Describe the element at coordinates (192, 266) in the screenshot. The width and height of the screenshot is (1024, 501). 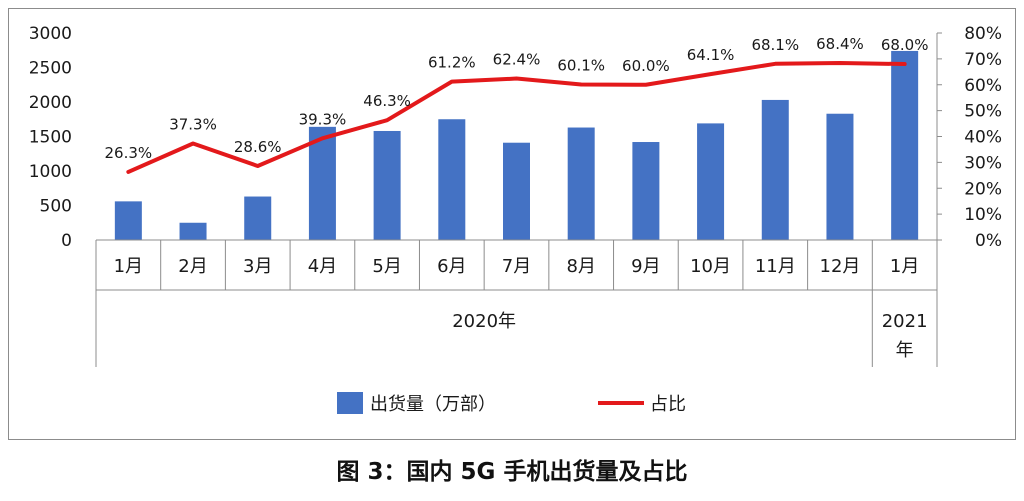
I see `x-category-label: 2月` at that location.